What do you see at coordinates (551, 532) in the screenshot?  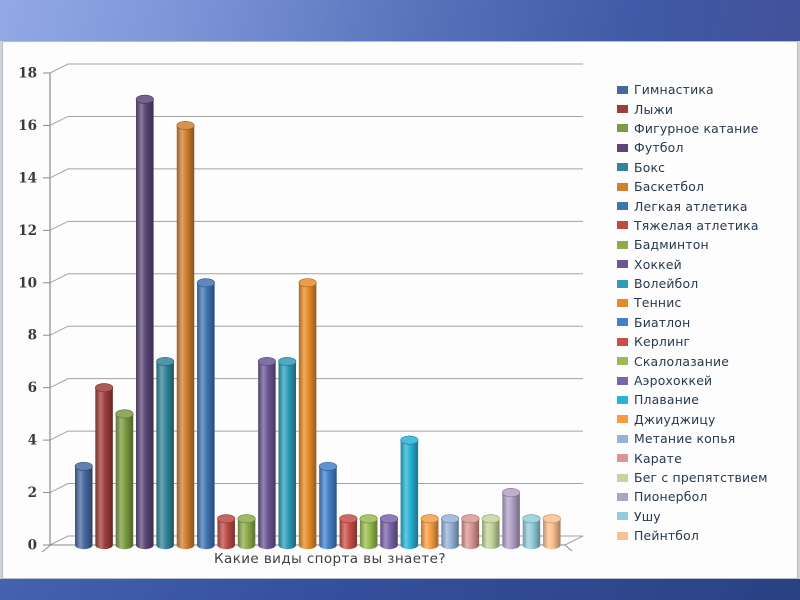 I see `bar-Пейнтбол` at bounding box center [551, 532].